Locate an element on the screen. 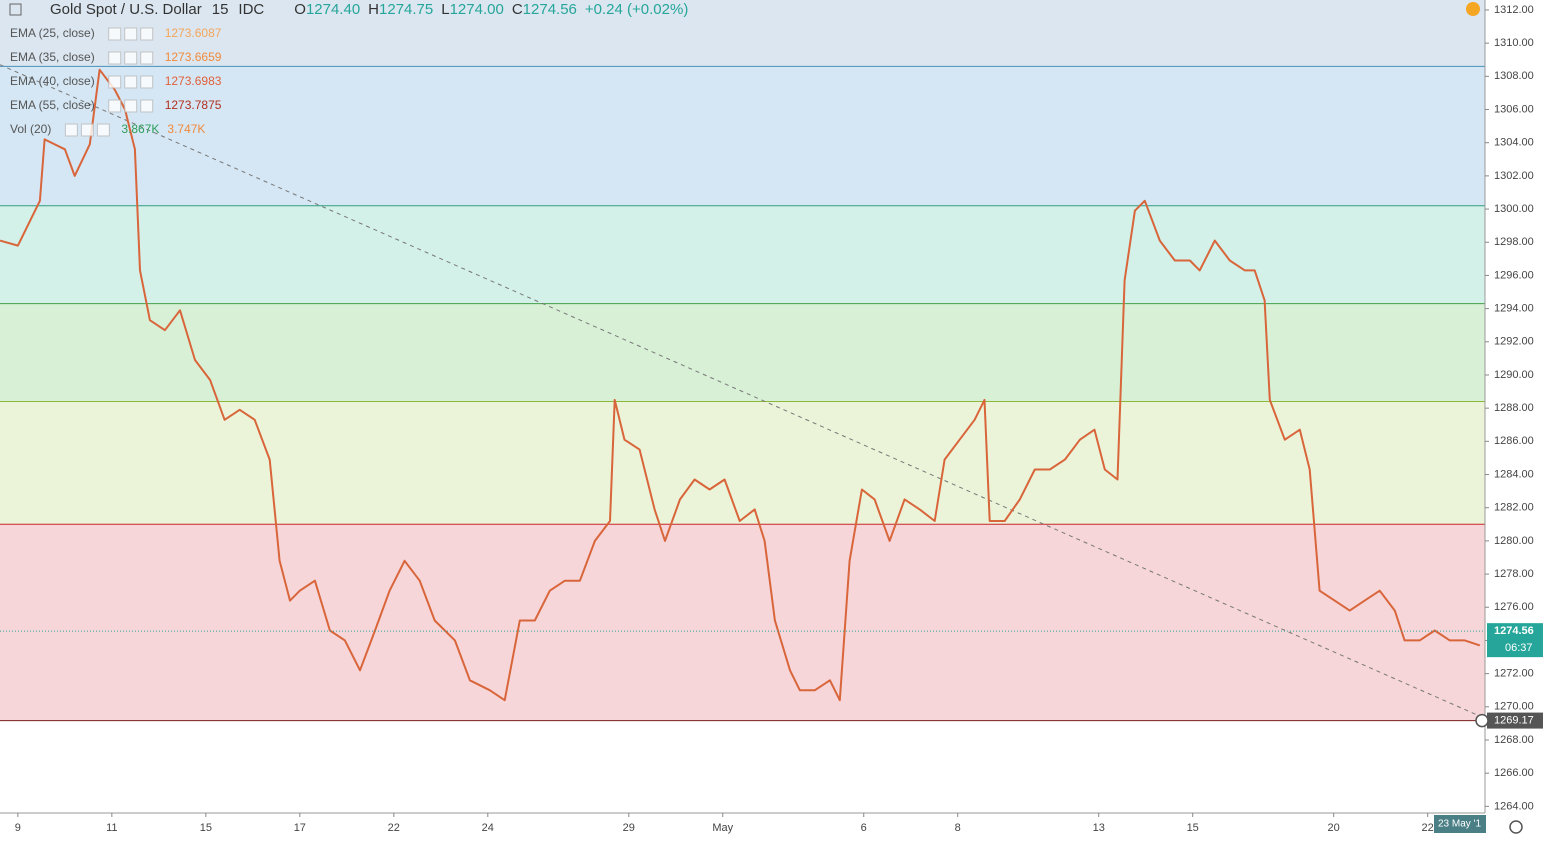 The image size is (1543, 841). x-tick-label: 24 is located at coordinates (488, 828).